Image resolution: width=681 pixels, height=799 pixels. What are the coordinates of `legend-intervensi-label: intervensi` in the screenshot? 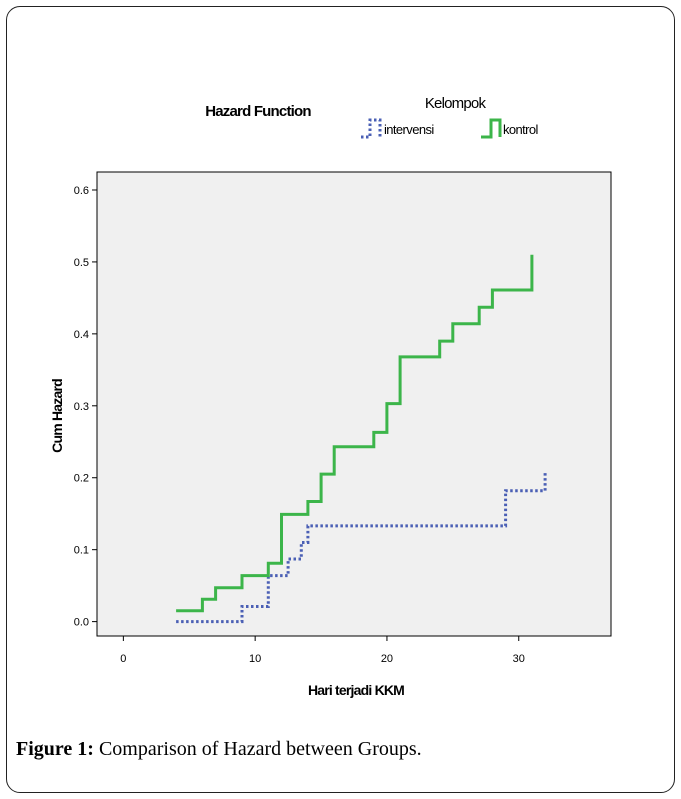 It's located at (409, 129).